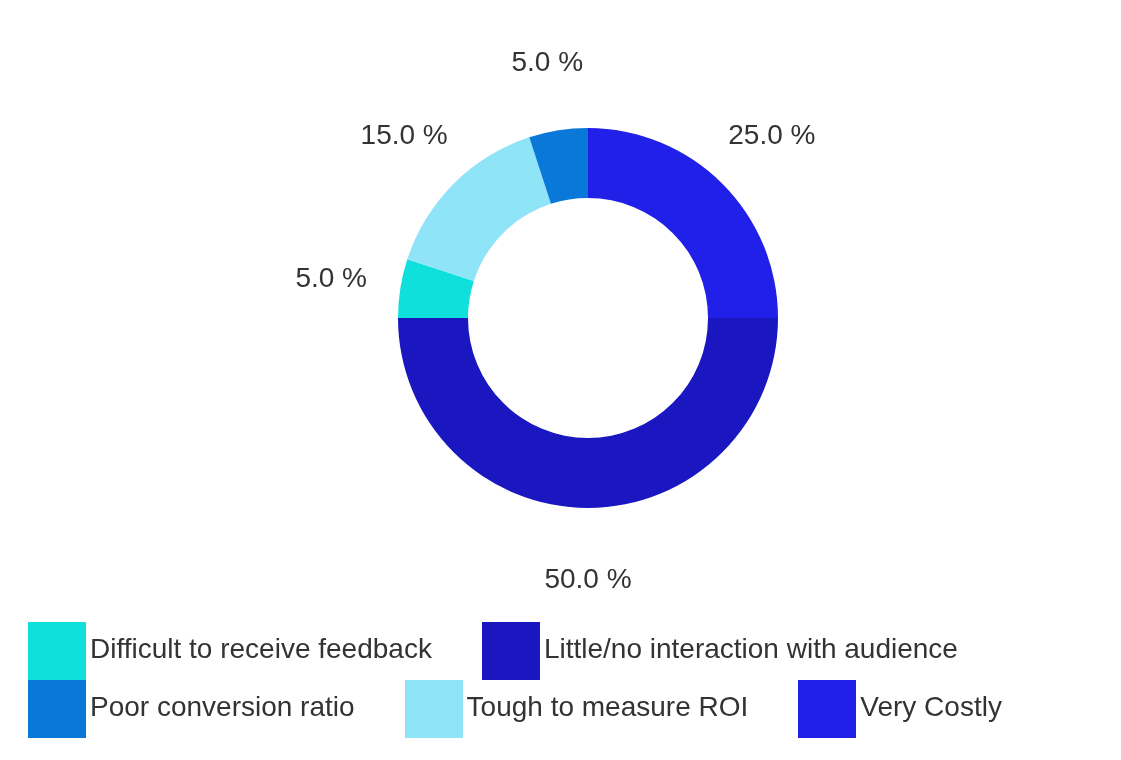  I want to click on legend-label: Tough to measure ROI, so click(607, 707).